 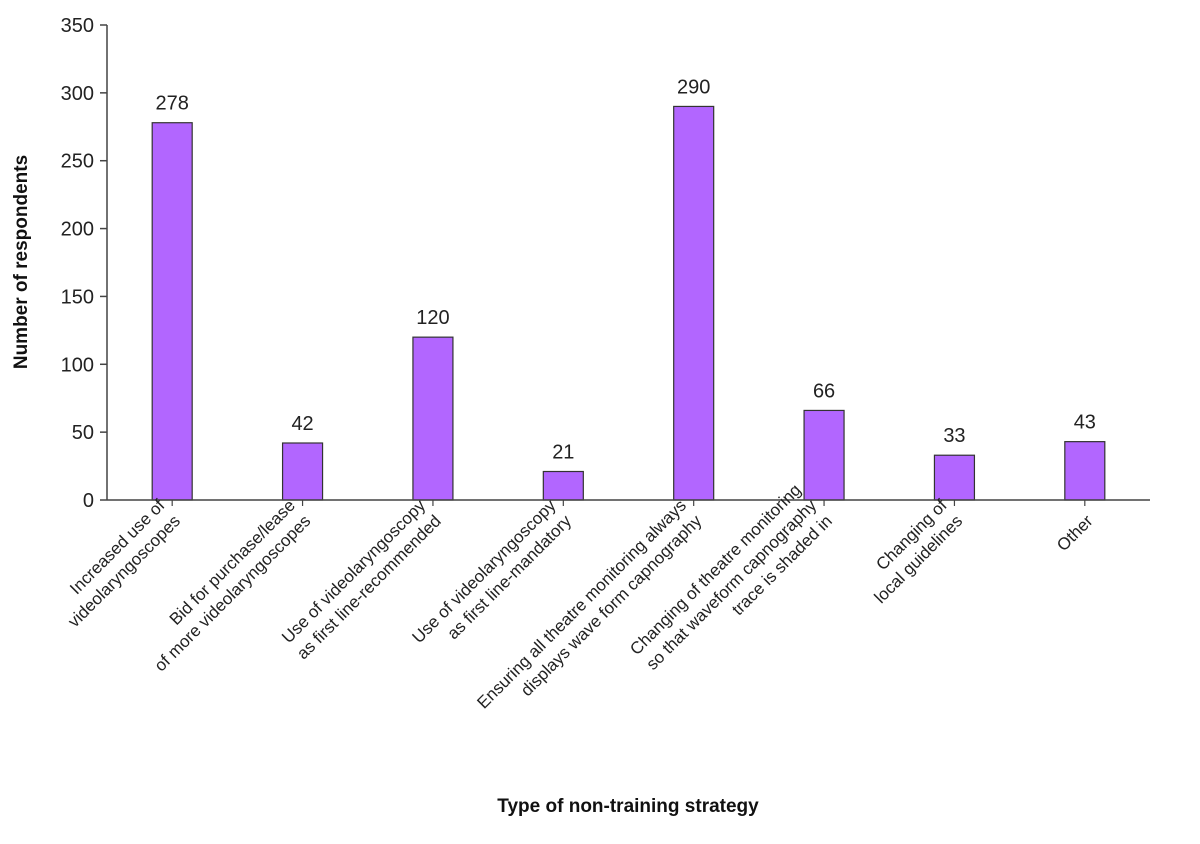 What do you see at coordinates (693, 87) in the screenshot?
I see `data-label: 290` at bounding box center [693, 87].